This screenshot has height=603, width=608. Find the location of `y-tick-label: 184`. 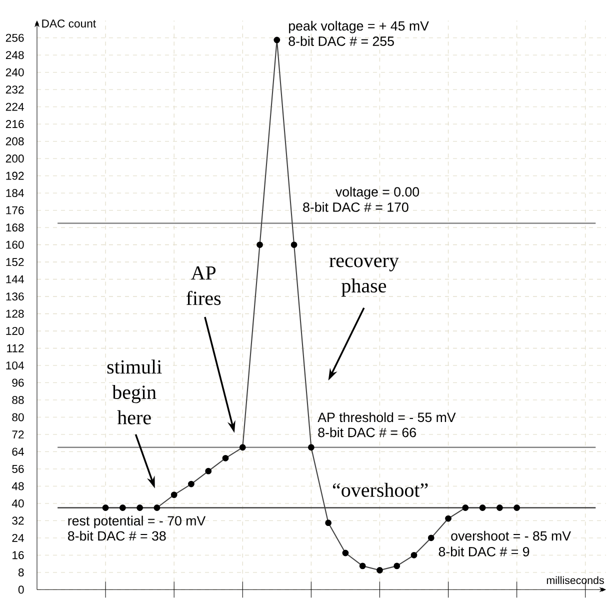

y-tick-label: 184 is located at coordinates (15, 193).